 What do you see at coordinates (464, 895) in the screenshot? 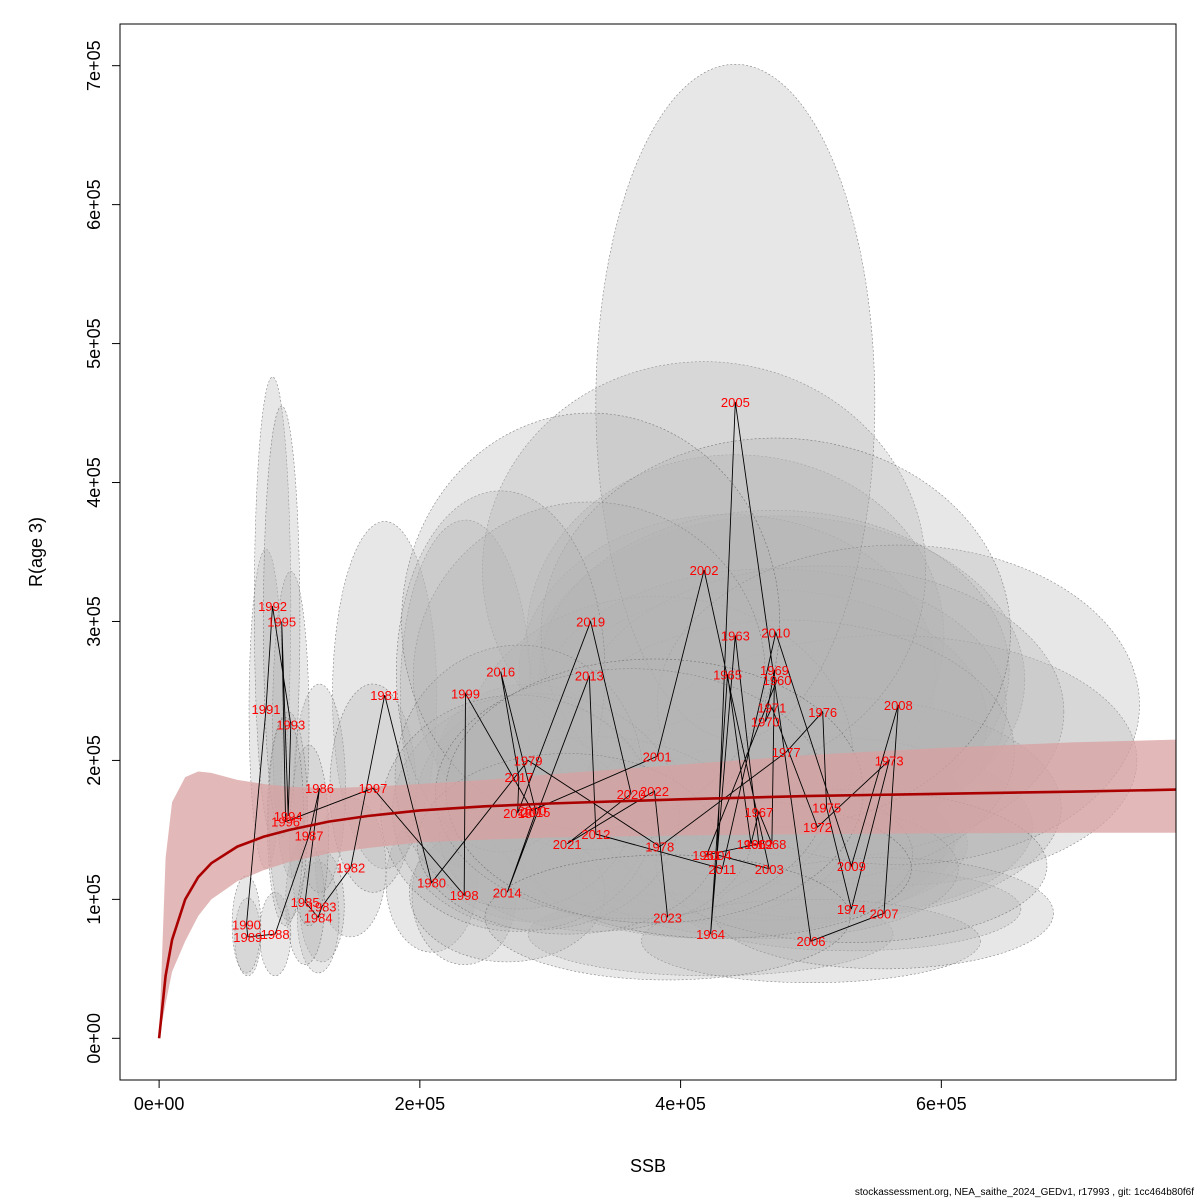
I see `year-label-1998: 1998` at bounding box center [464, 895].